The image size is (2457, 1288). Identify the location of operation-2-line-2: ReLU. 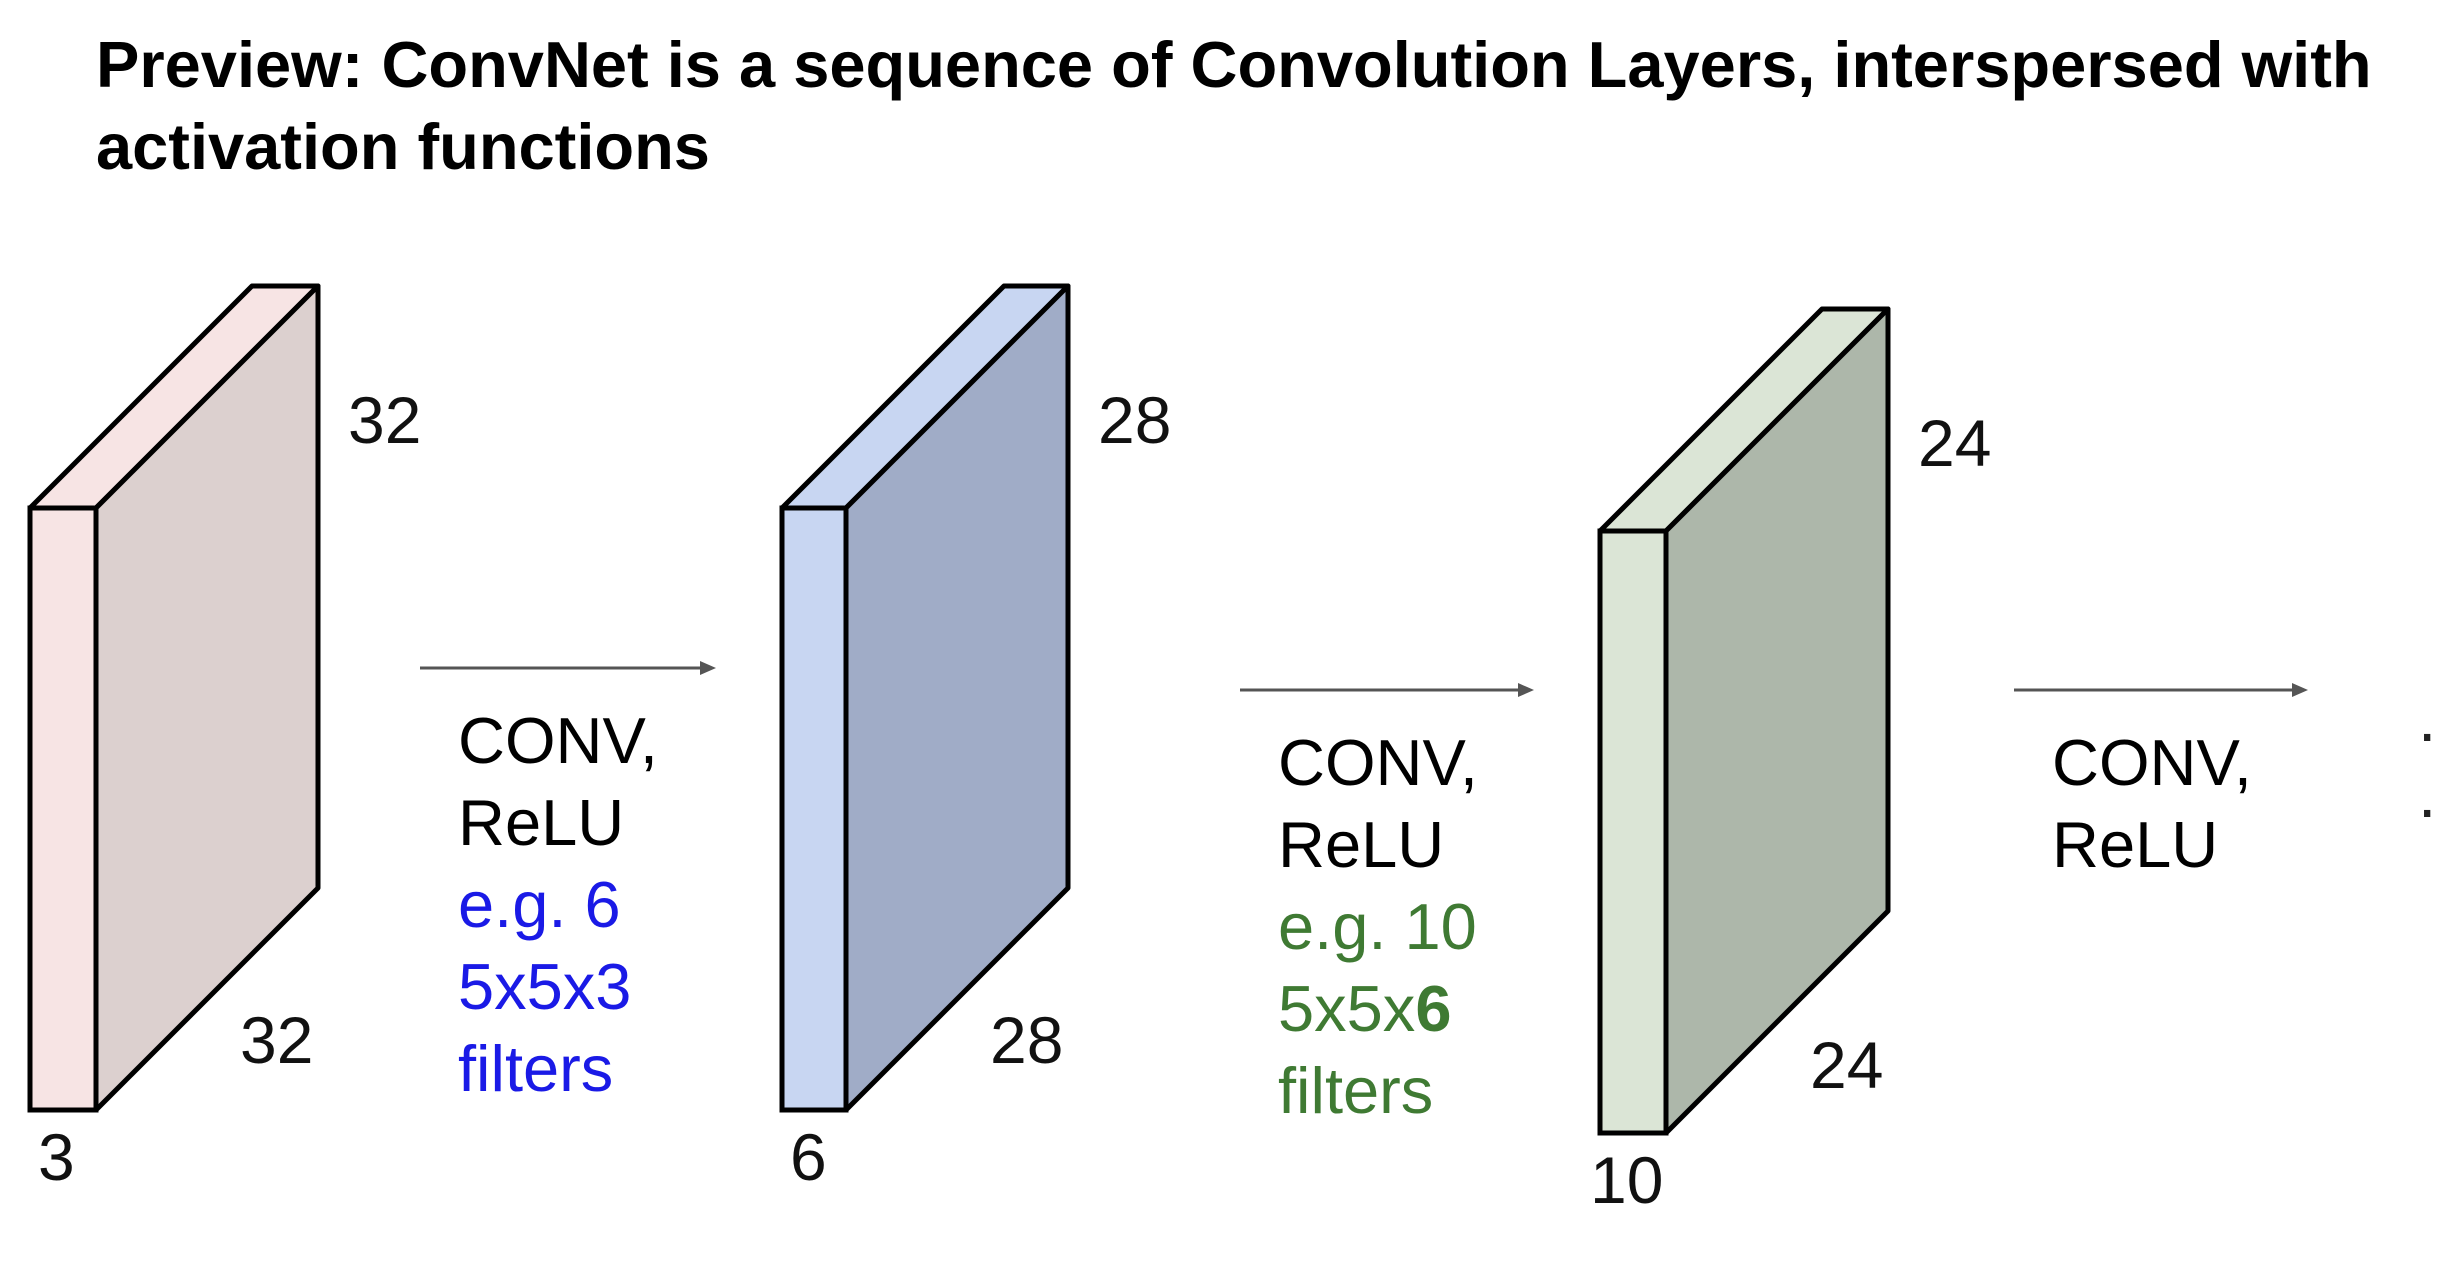
(1361, 844).